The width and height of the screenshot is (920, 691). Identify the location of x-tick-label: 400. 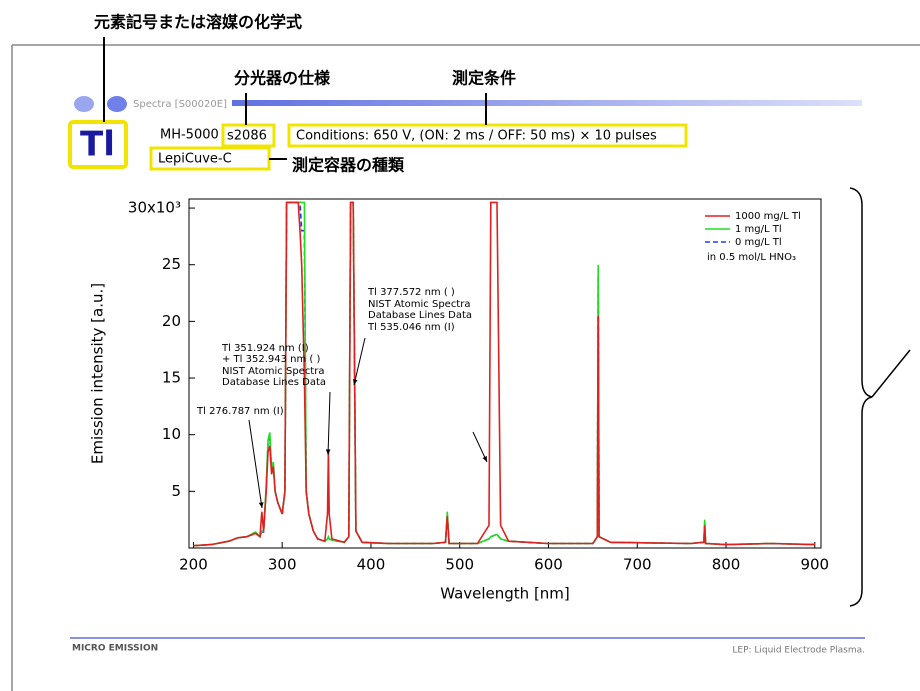
(371, 565).